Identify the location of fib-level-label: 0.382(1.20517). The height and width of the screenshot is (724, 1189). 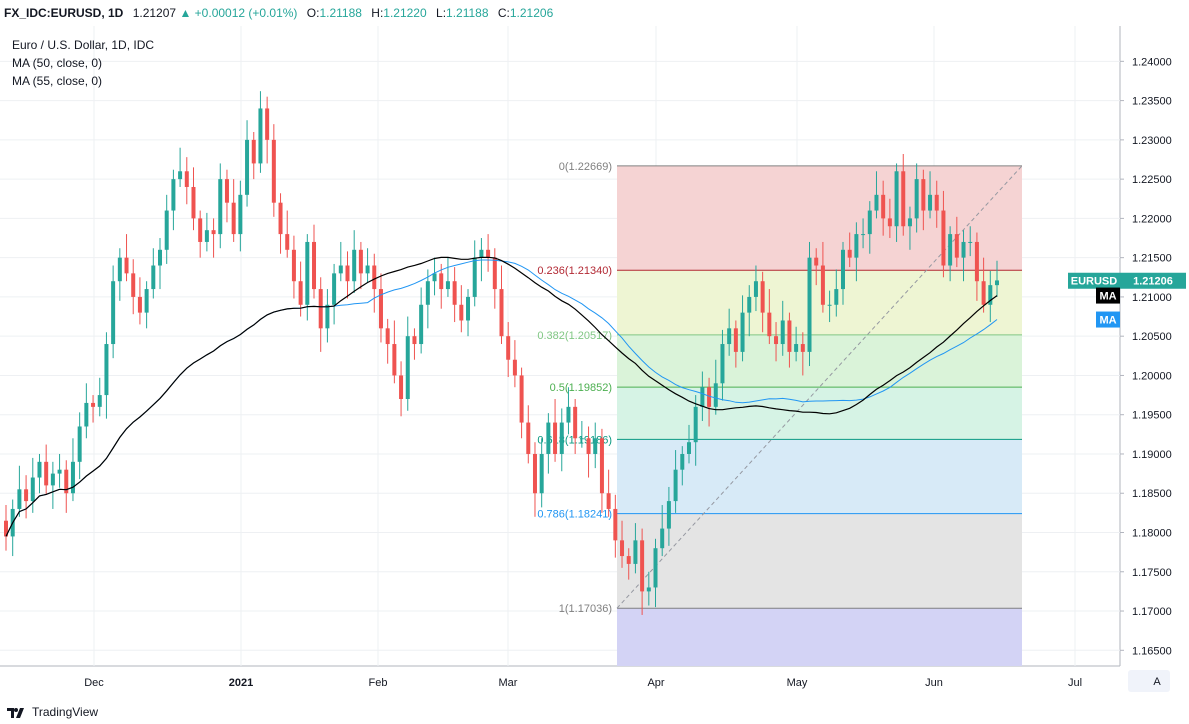
(574, 336).